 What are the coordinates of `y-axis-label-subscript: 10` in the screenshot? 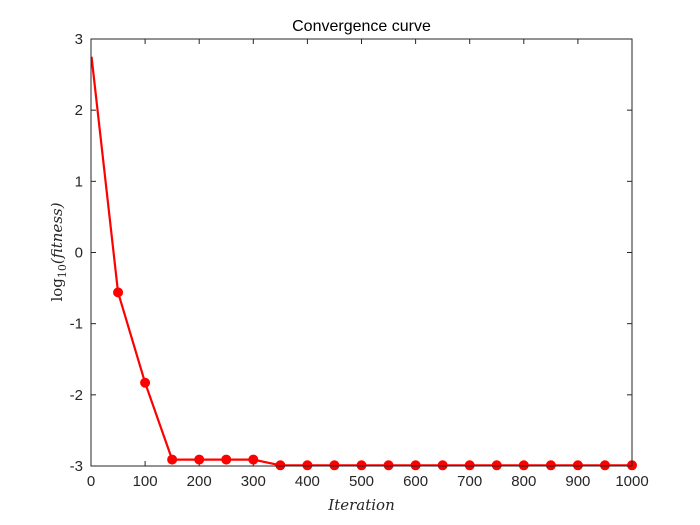 It's located at (62, 271).